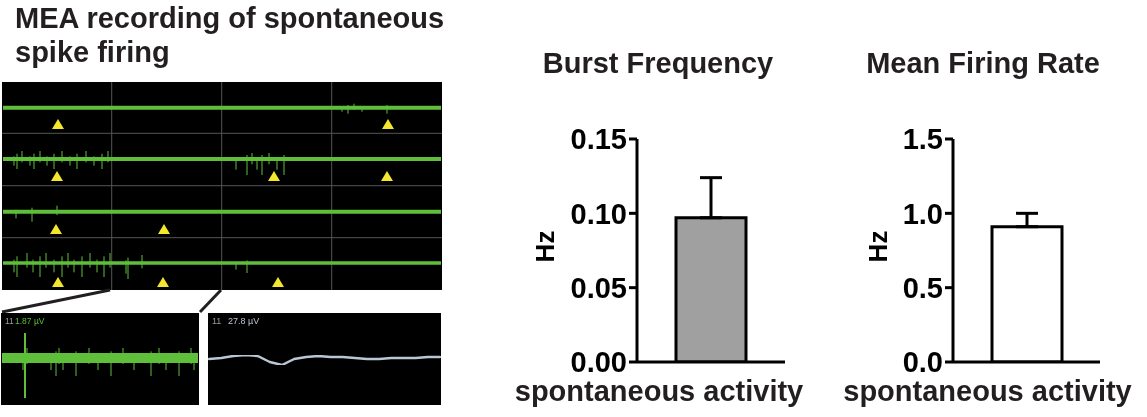  What do you see at coordinates (922, 139) in the screenshot?
I see `y-tick-label: 1.5` at bounding box center [922, 139].